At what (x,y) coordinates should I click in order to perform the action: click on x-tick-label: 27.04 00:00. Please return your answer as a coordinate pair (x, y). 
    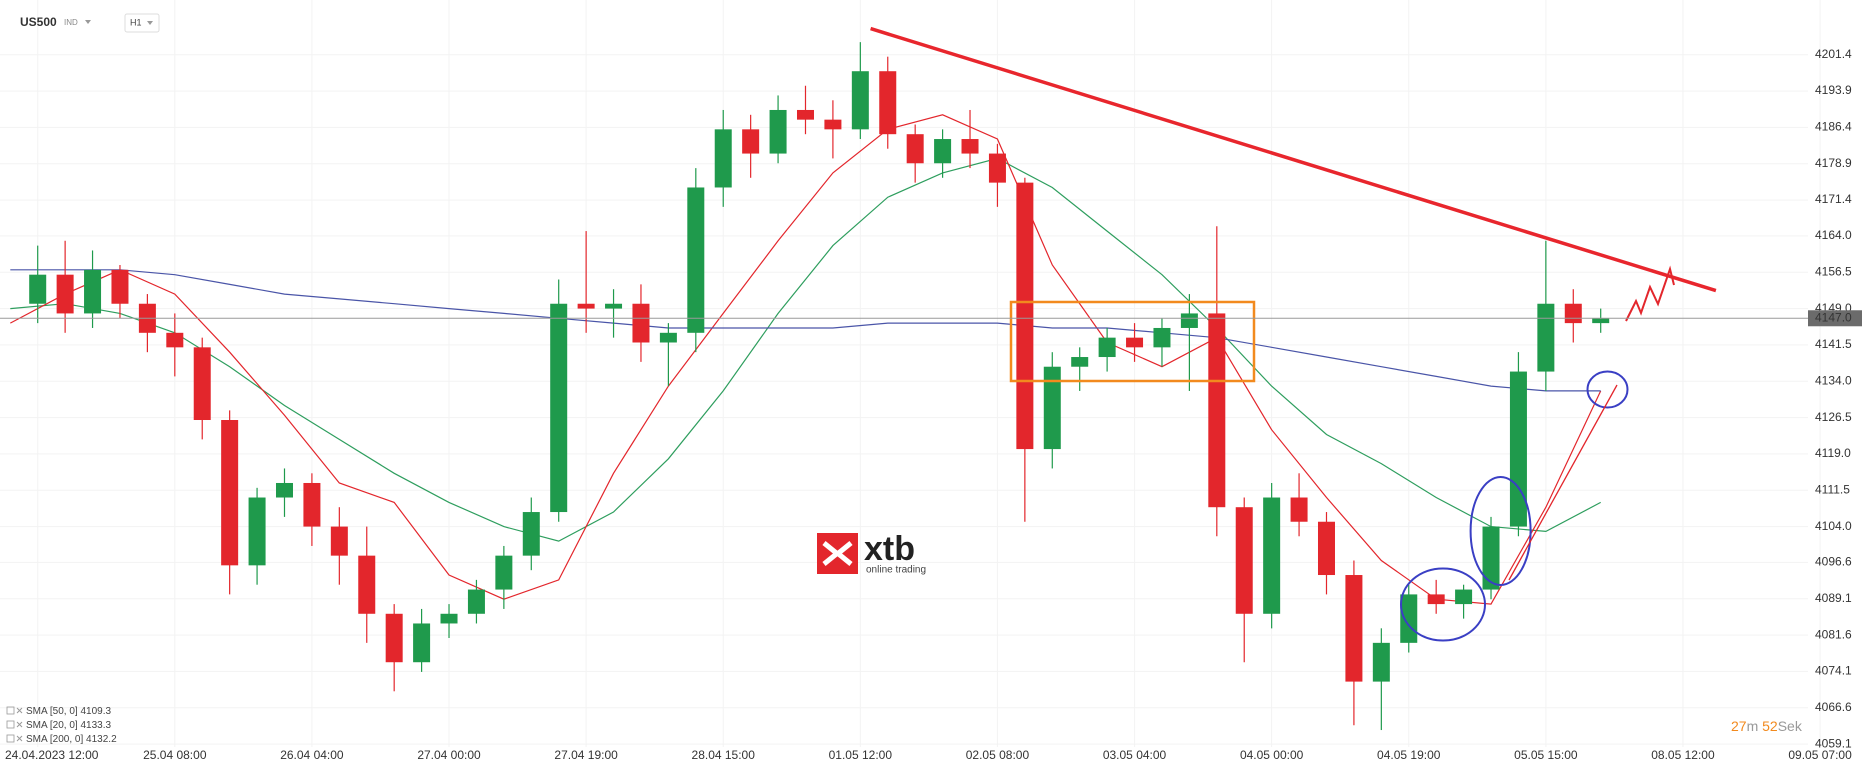
    Looking at the image, I should click on (449, 755).